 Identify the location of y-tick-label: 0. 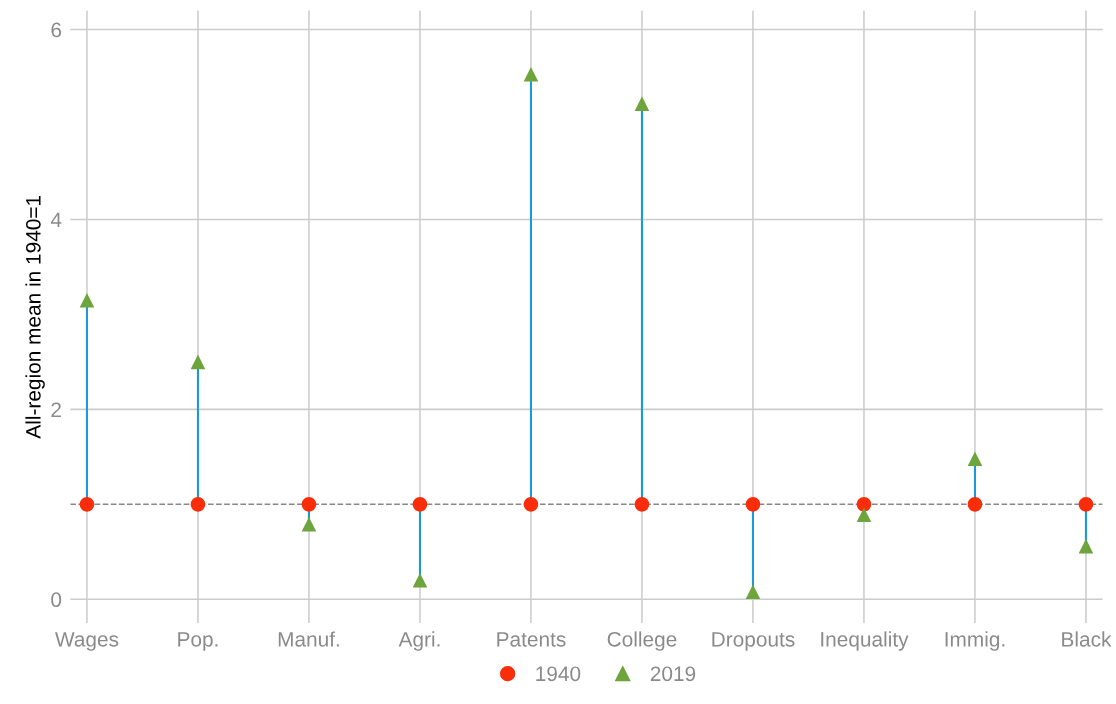
(56, 600).